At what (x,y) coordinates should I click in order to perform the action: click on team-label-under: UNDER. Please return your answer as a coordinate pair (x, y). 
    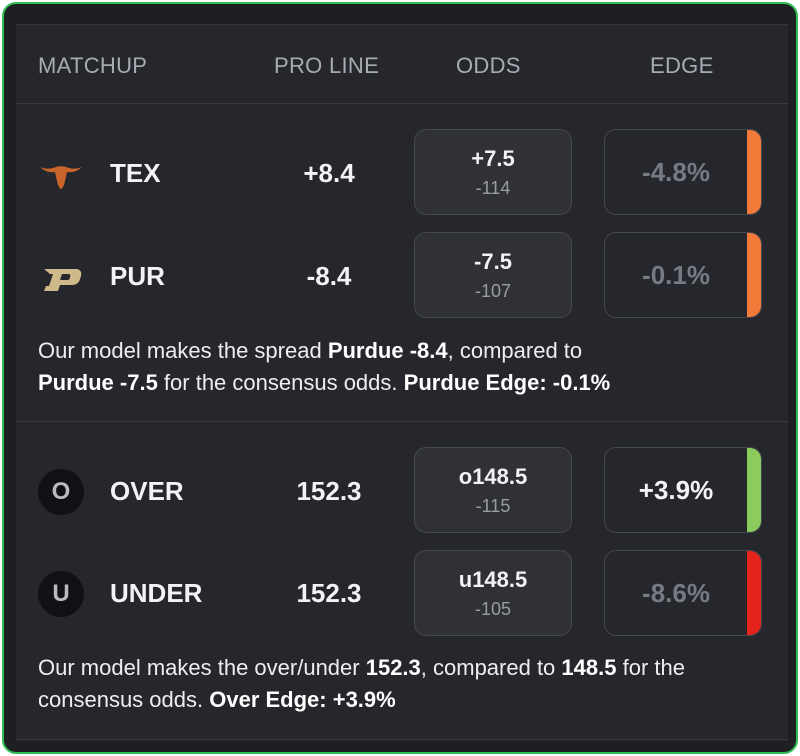
    Looking at the image, I should click on (156, 593).